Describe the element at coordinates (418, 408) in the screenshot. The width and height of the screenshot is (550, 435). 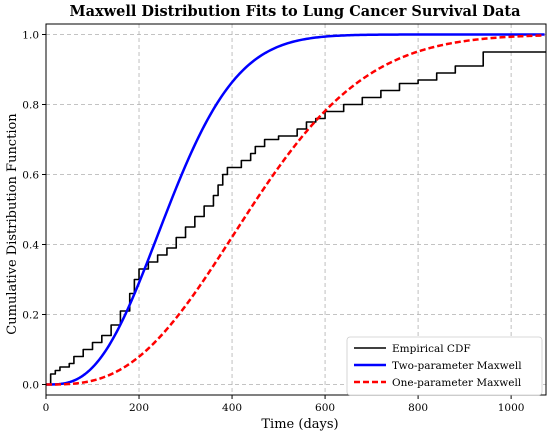
I see `x-tick-label: 800` at that location.